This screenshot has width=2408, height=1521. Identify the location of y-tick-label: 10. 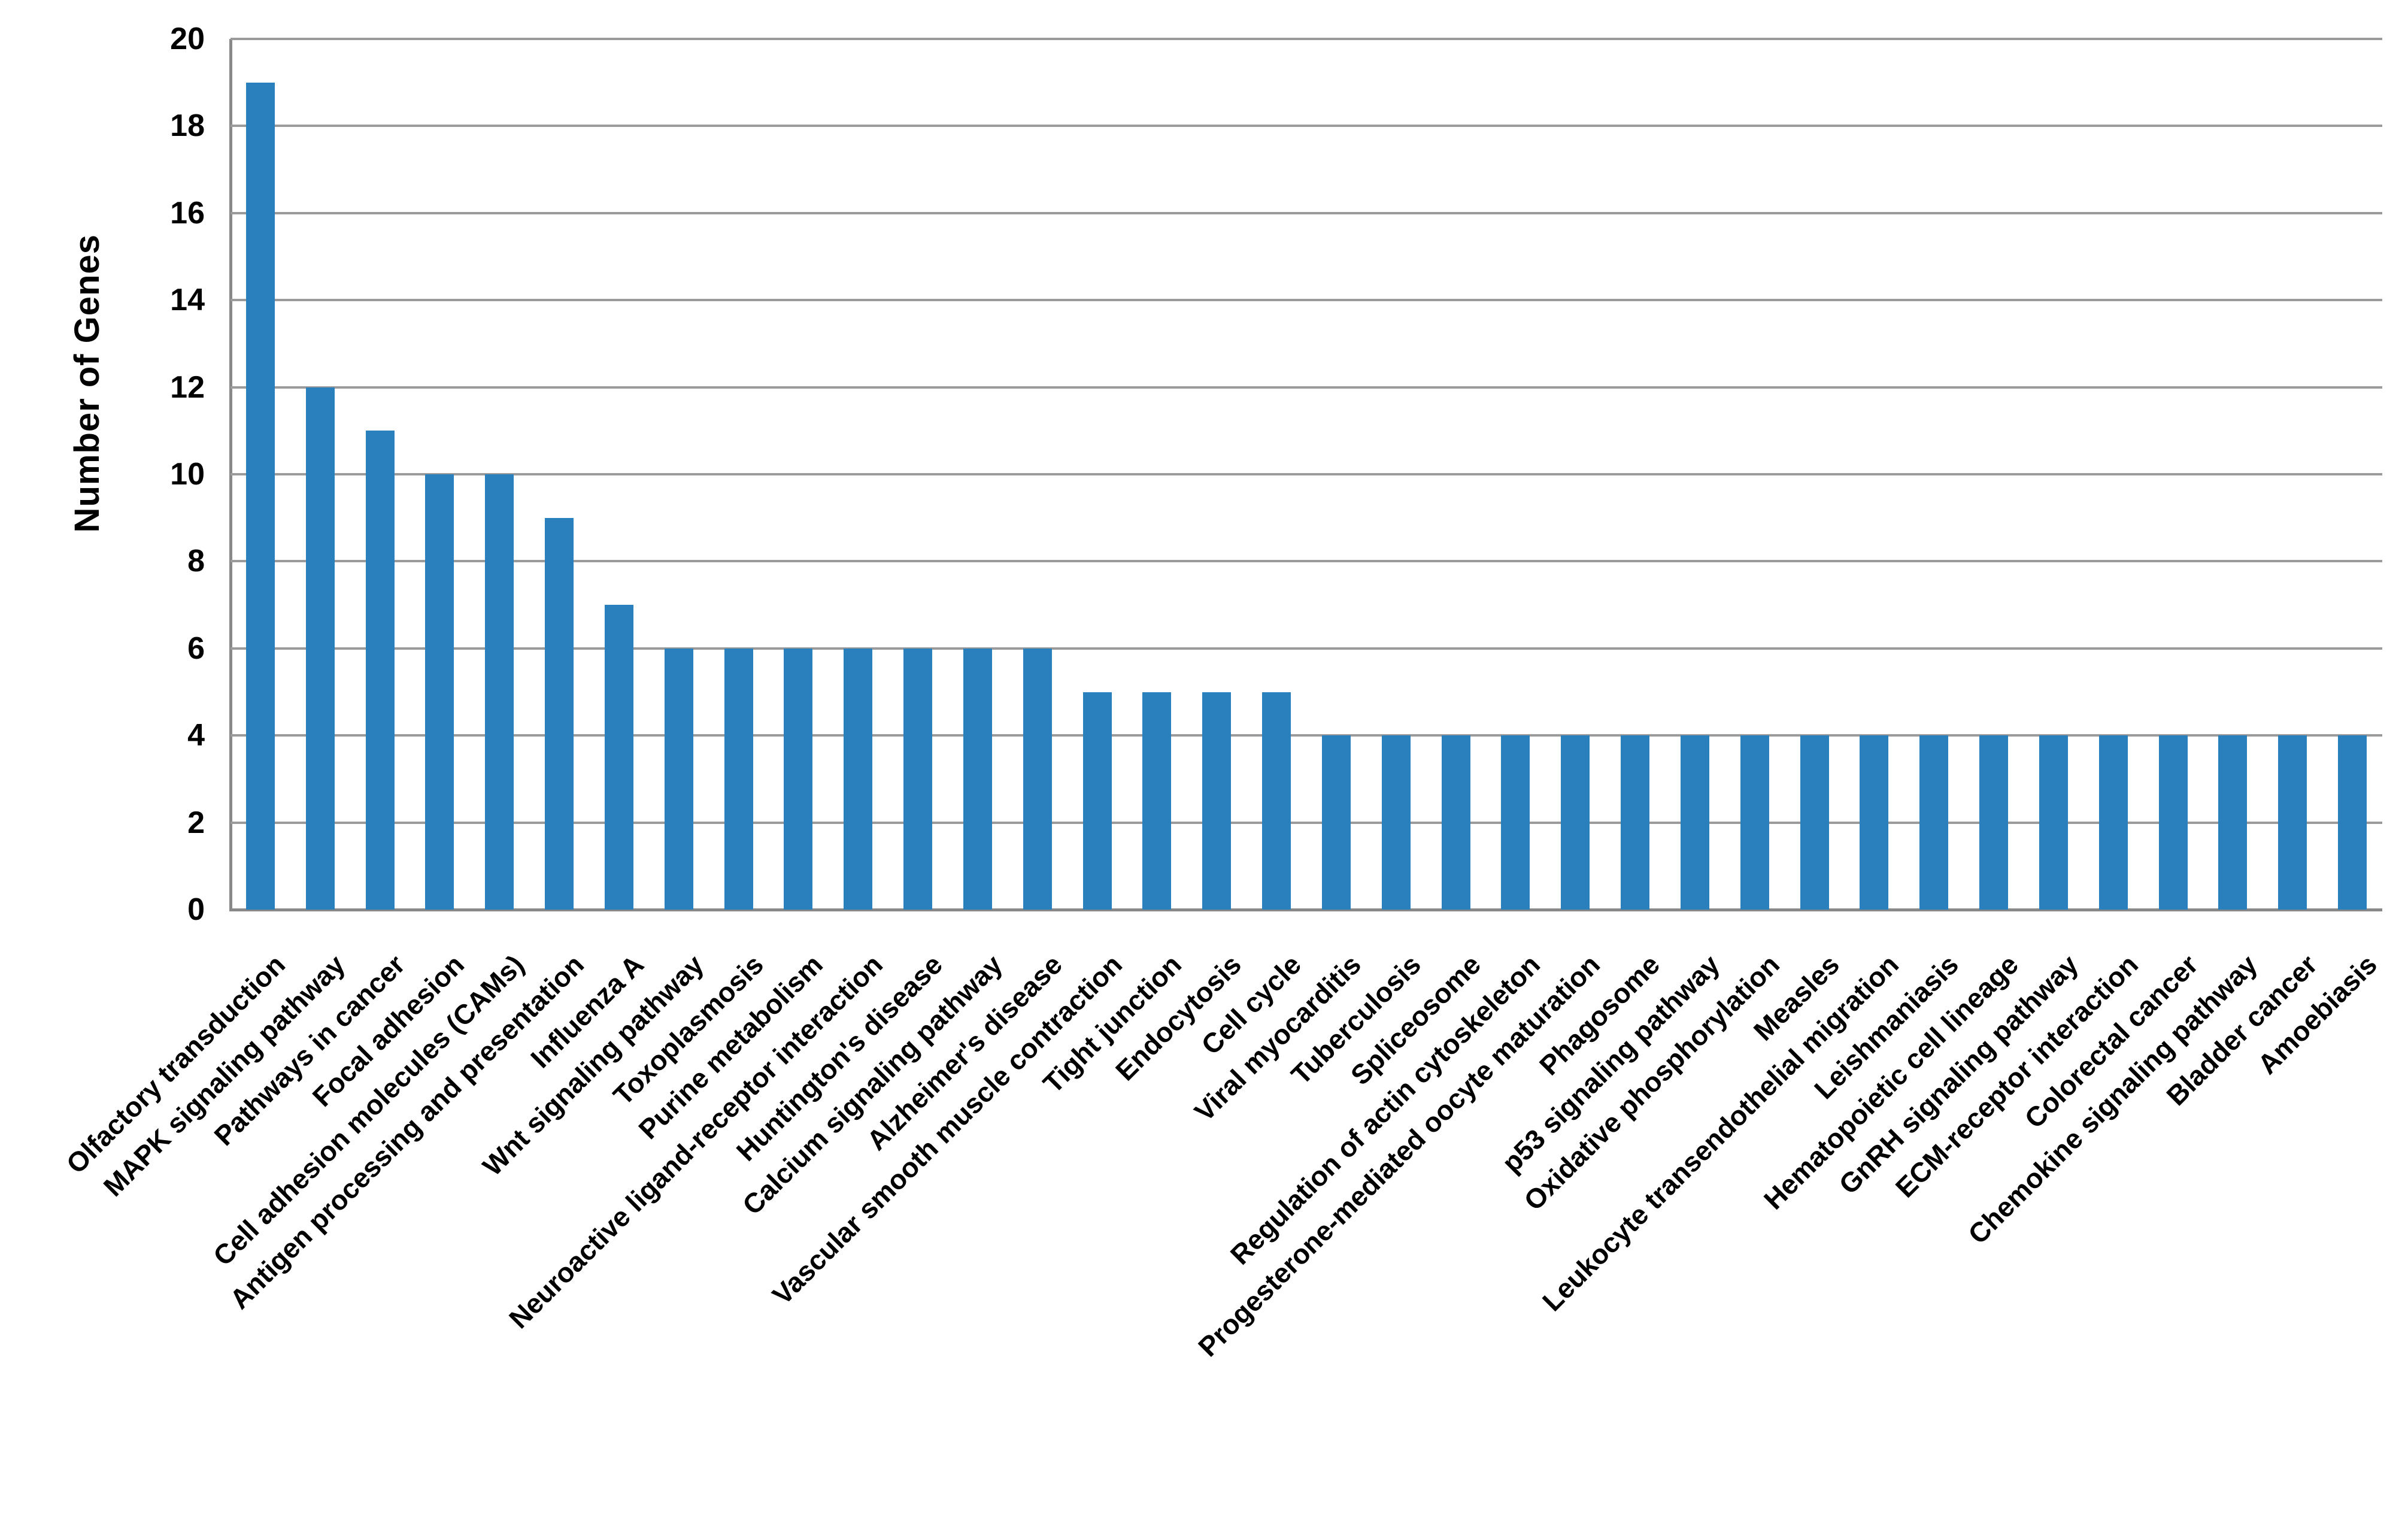
(187, 474).